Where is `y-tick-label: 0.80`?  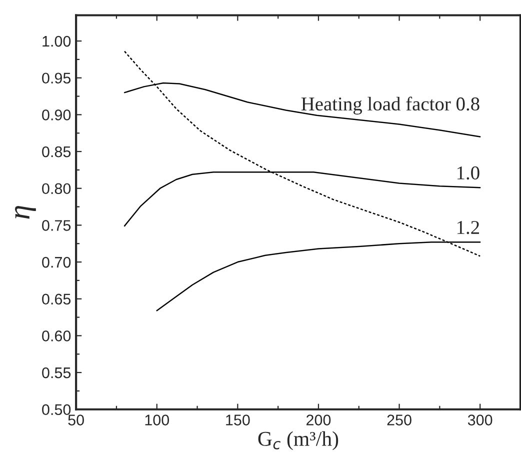
y-tick-label: 0.80 is located at coordinates (56, 188).